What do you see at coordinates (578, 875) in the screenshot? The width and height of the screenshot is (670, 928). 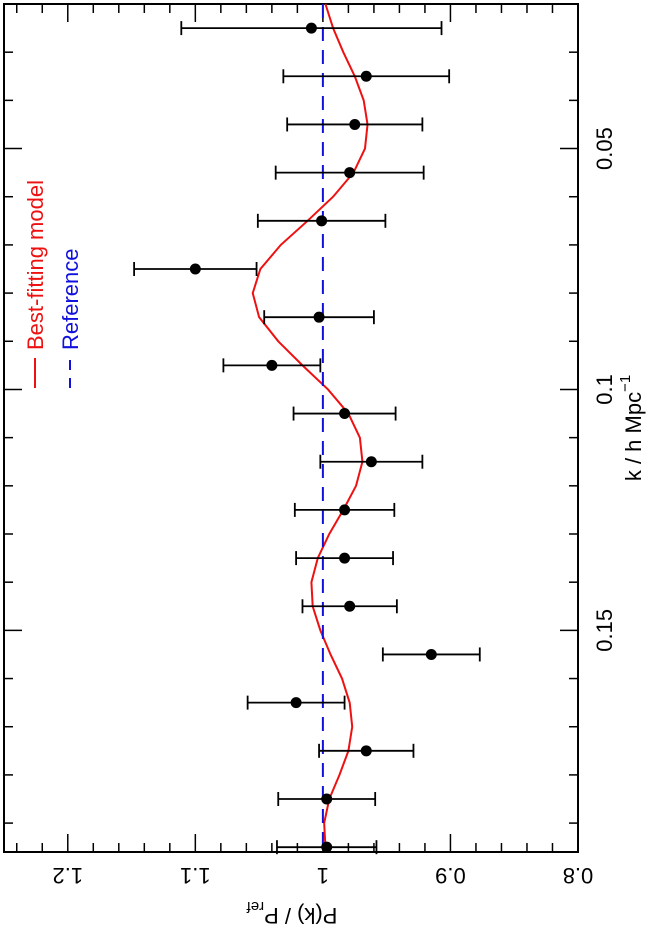 I see `y-tick-label: 0.8` at bounding box center [578, 875].